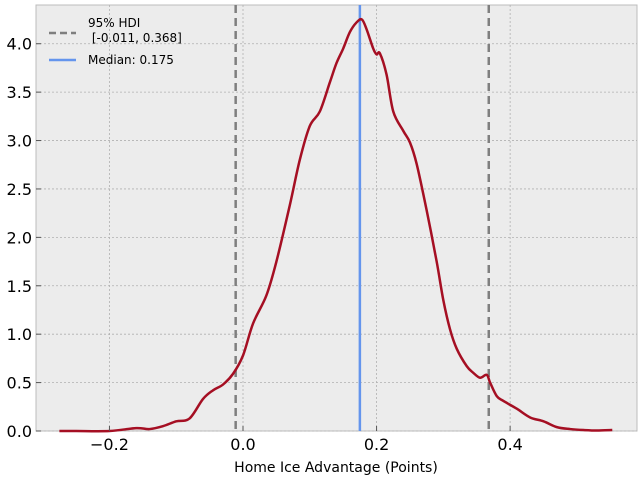 The width and height of the screenshot is (640, 480). I want to click on x-axis-label: Home Ice Advantage (Points), so click(336, 468).